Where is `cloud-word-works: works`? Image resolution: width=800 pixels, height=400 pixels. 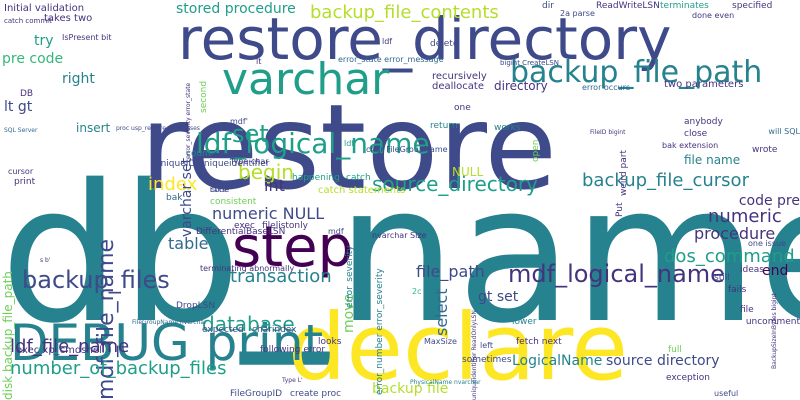 cloud-word-works: works is located at coordinates (507, 128).